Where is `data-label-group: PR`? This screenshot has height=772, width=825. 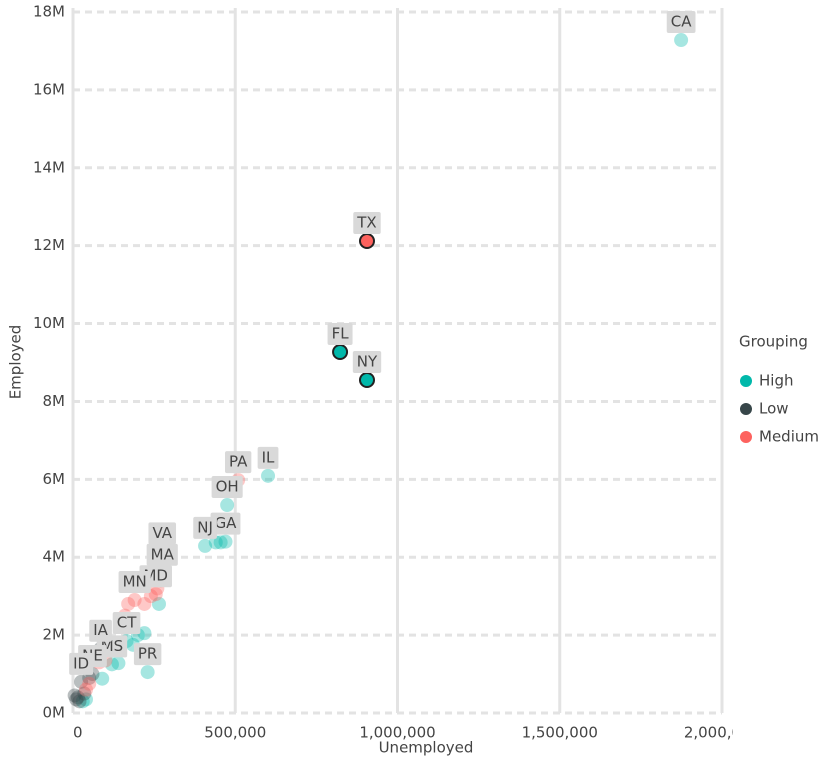
data-label-group: PR is located at coordinates (147, 654).